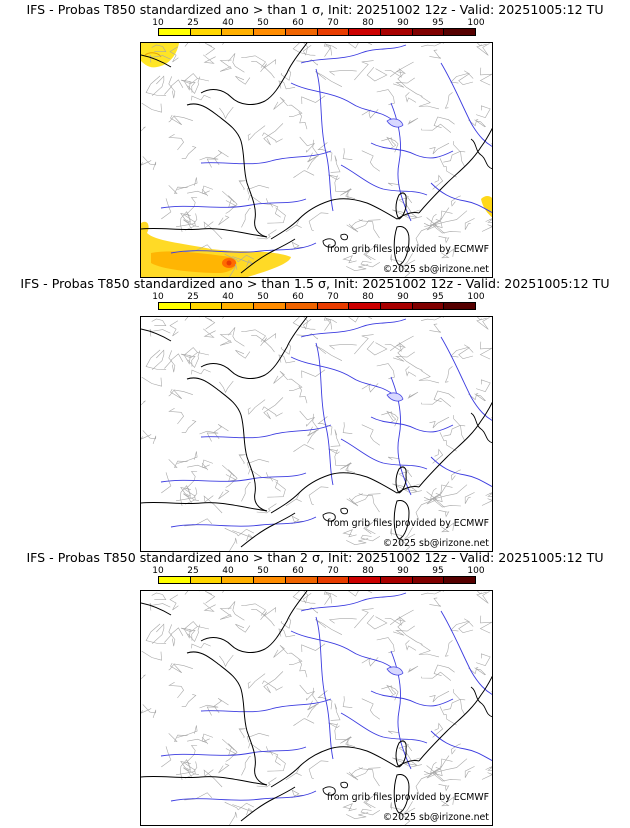 This screenshot has height=828, width=630. Describe the element at coordinates (158, 297) in the screenshot. I see `colorbar-tick-label: 10` at that location.